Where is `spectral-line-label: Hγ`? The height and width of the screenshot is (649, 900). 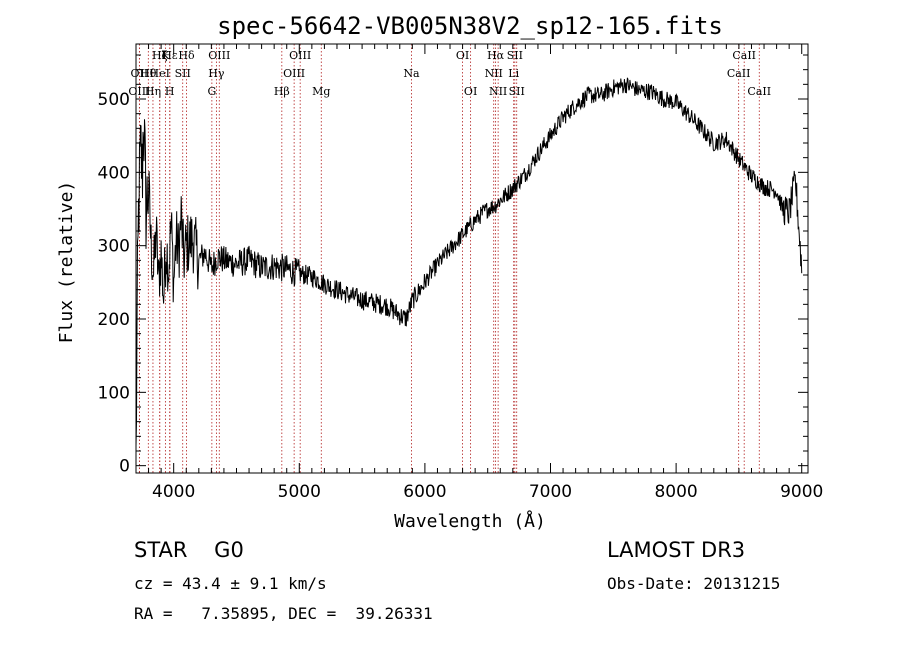
spectral-line-label: Hγ is located at coordinates (216, 73).